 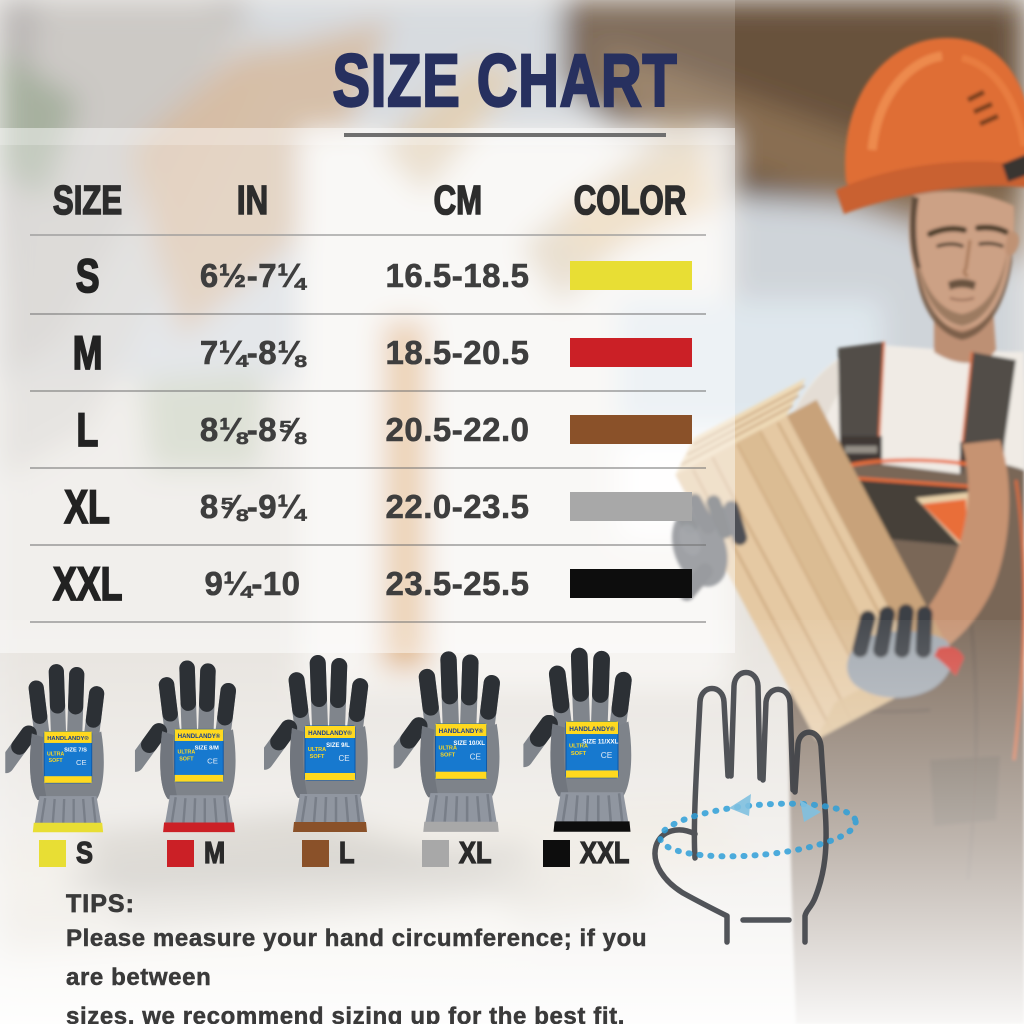 I want to click on color-swatch-yellow, so click(x=630, y=275).